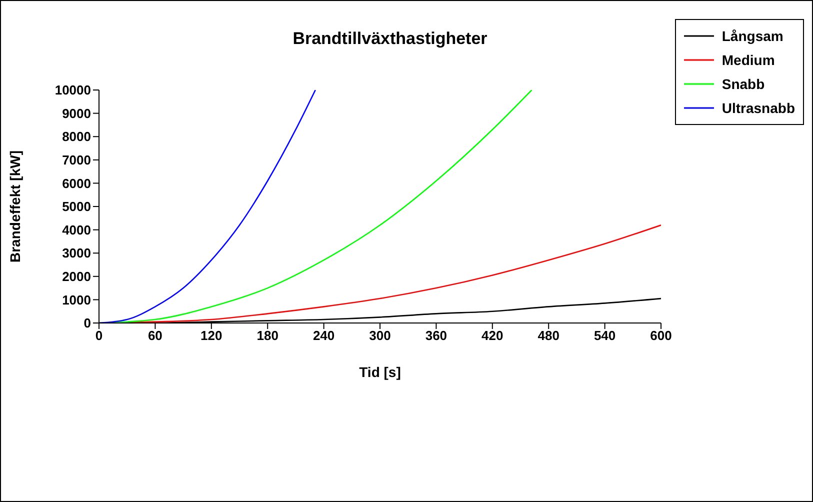  What do you see at coordinates (493, 336) in the screenshot?
I see `x-tick-label: 420` at bounding box center [493, 336].